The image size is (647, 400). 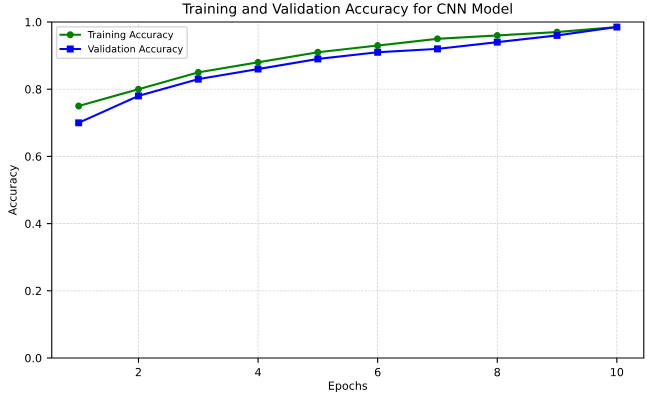 I want to click on chart-title: Training and Validation Accuracy for CNN Model, so click(x=347, y=10).